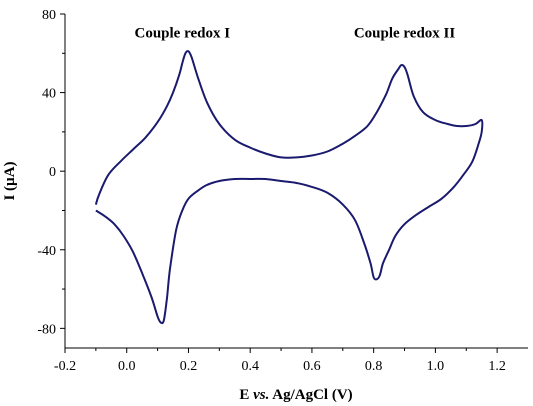  What do you see at coordinates (312, 366) in the screenshot?
I see `x-tick-label: 0.6` at bounding box center [312, 366].